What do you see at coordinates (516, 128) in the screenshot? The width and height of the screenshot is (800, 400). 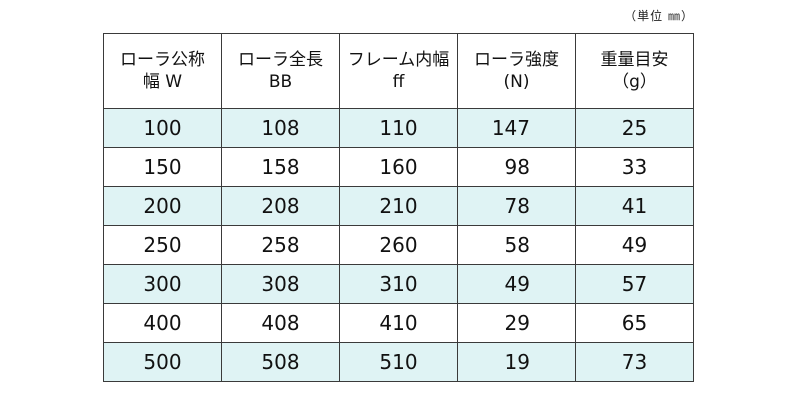 I see `cell-roller-strength: 147` at bounding box center [516, 128].